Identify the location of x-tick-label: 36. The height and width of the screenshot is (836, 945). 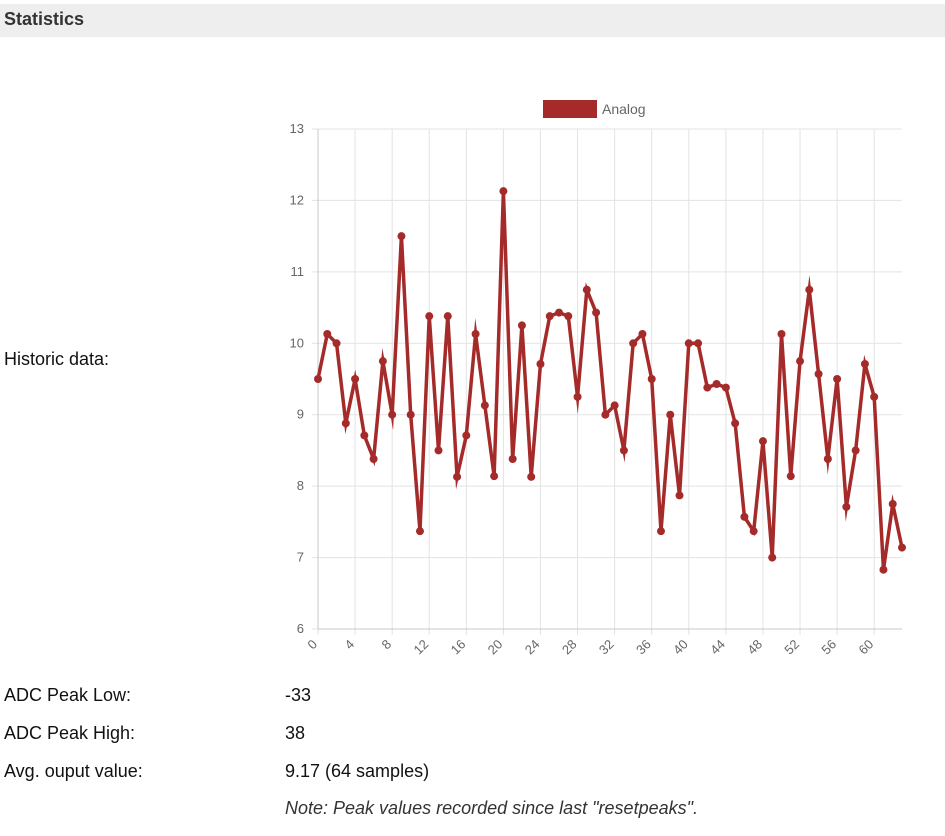
(643, 647).